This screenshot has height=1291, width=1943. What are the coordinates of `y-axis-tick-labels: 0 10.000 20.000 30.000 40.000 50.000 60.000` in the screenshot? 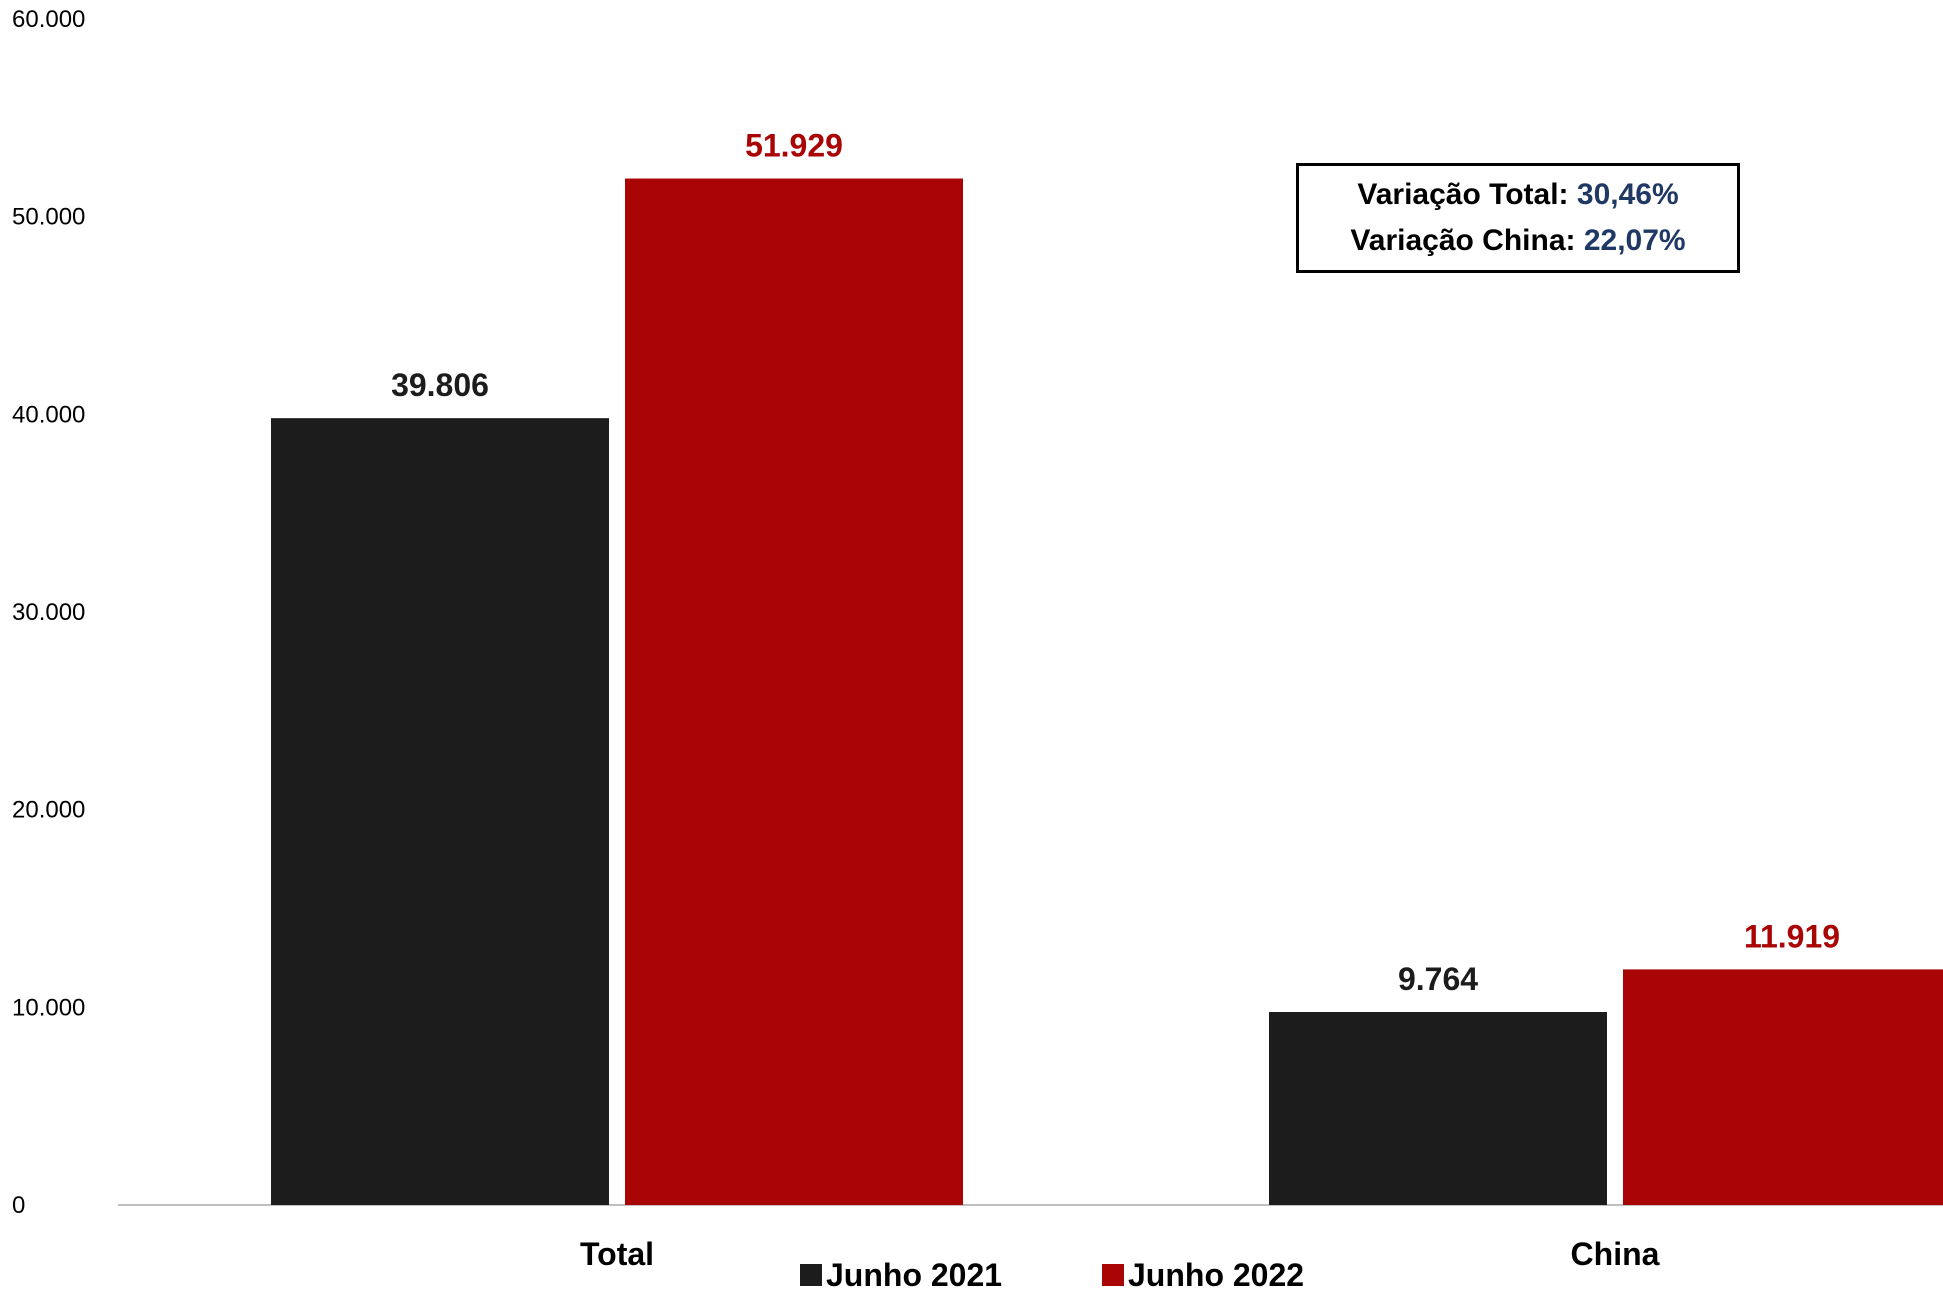 It's located at (48, 612).